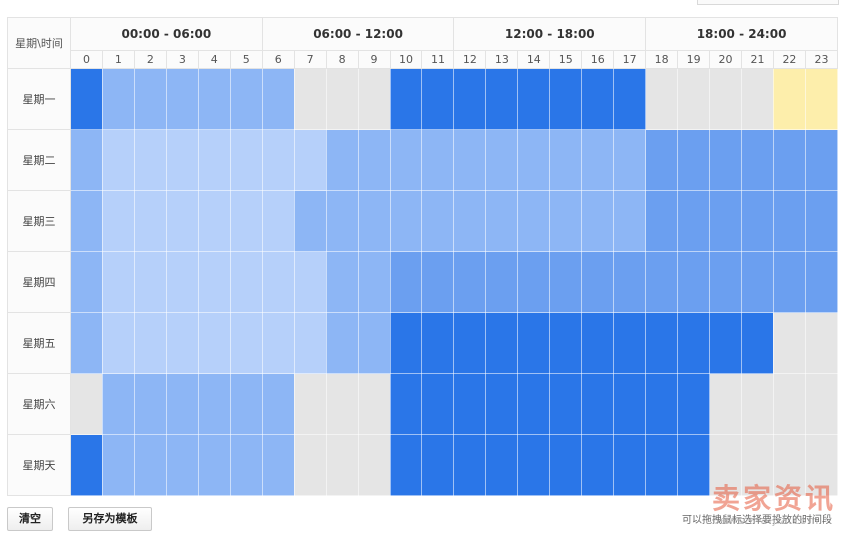  I want to click on hour-header-cell: 4, so click(214, 59).